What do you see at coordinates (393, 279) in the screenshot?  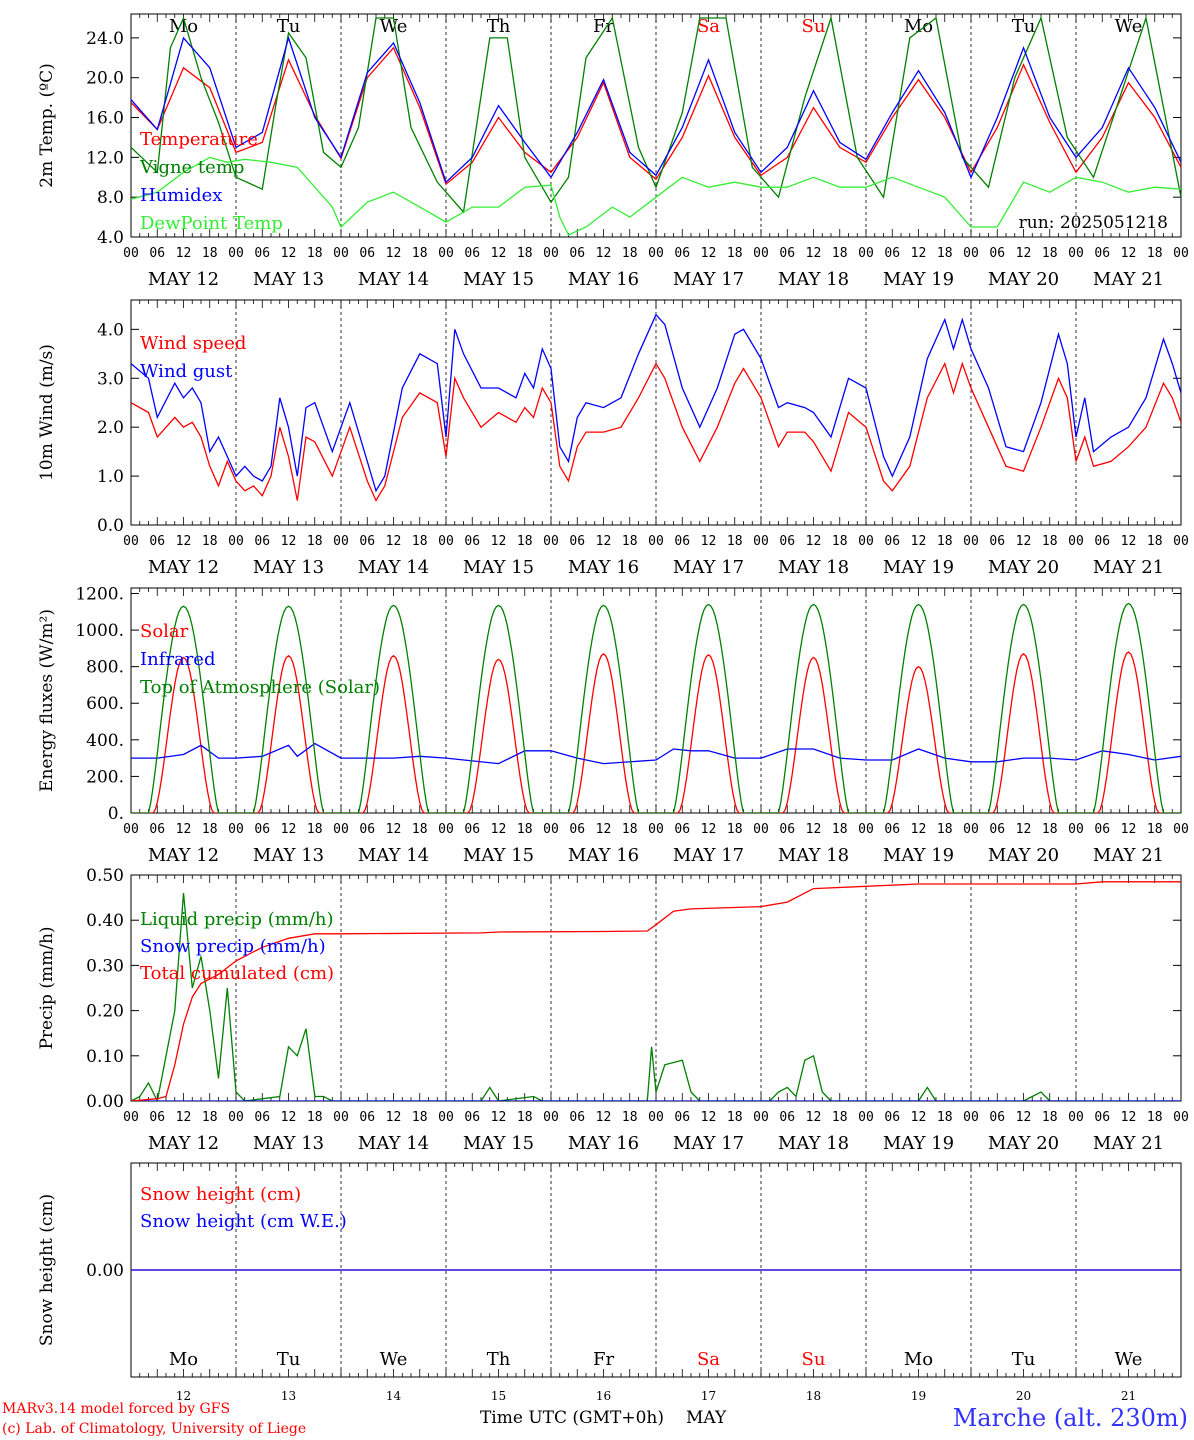 I see `date-label: MAY 14` at bounding box center [393, 279].